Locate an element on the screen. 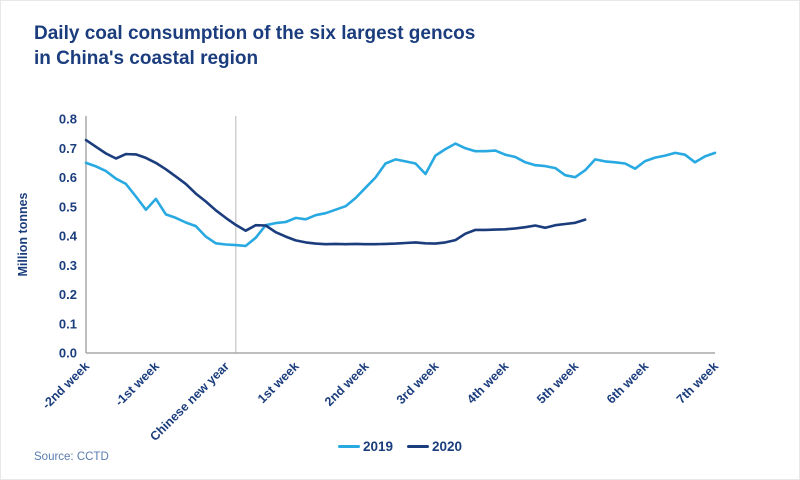  legend-item-2019: 2019 is located at coordinates (365, 446).